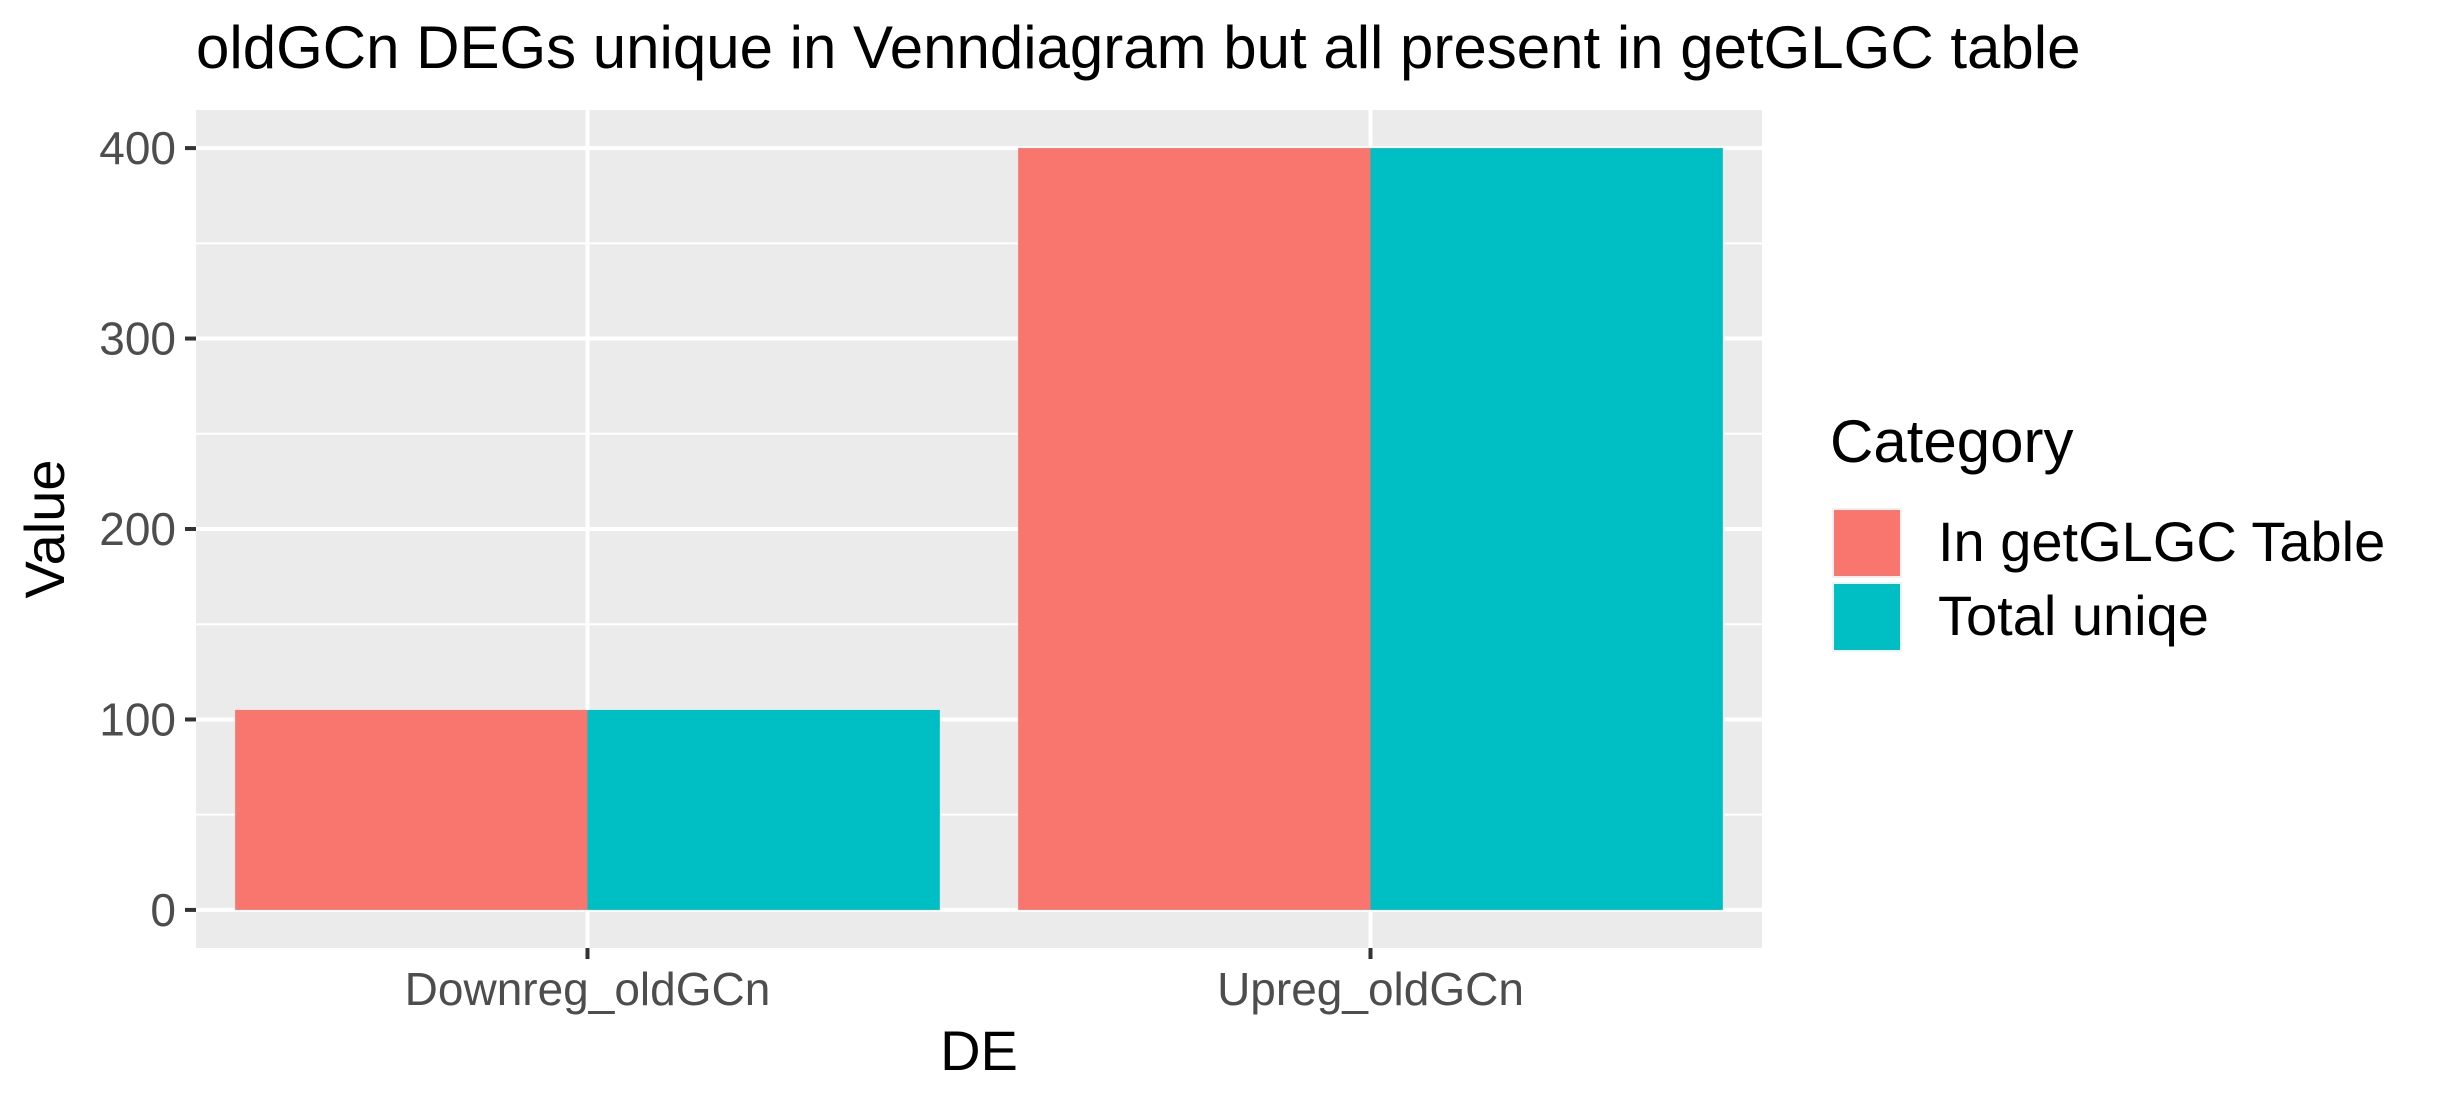  Describe the element at coordinates (137, 719) in the screenshot. I see `y-tick-label: 100` at that location.